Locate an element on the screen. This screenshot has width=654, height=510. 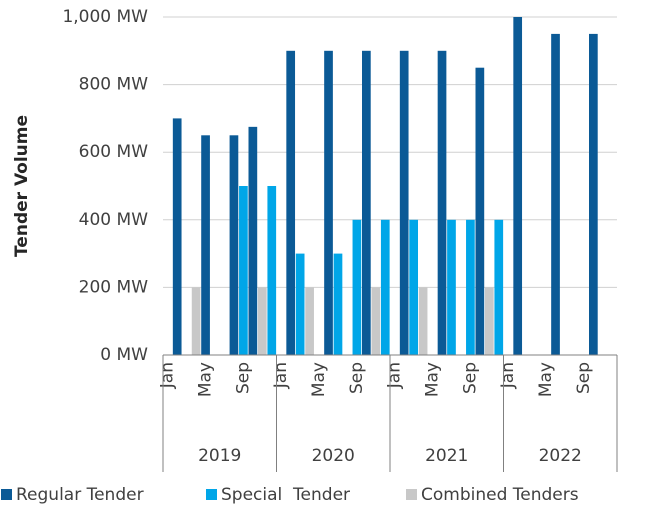
y-tick-label: 400 MW is located at coordinates (114, 220).